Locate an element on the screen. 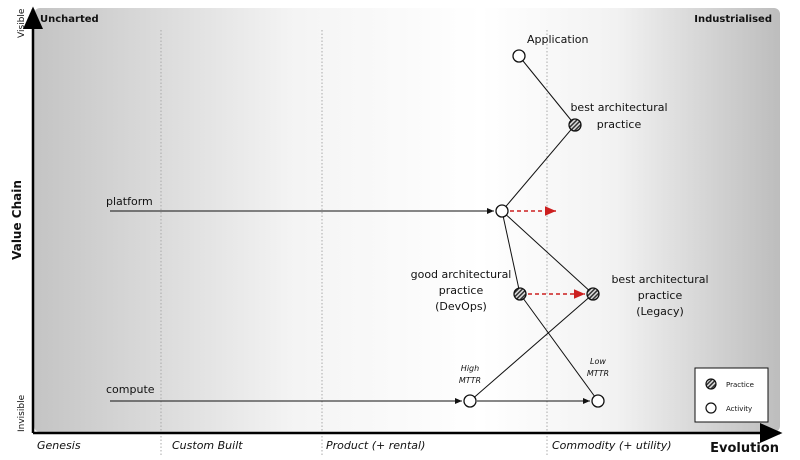 The height and width of the screenshot is (460, 800). platform-label: platform is located at coordinates (129, 201).